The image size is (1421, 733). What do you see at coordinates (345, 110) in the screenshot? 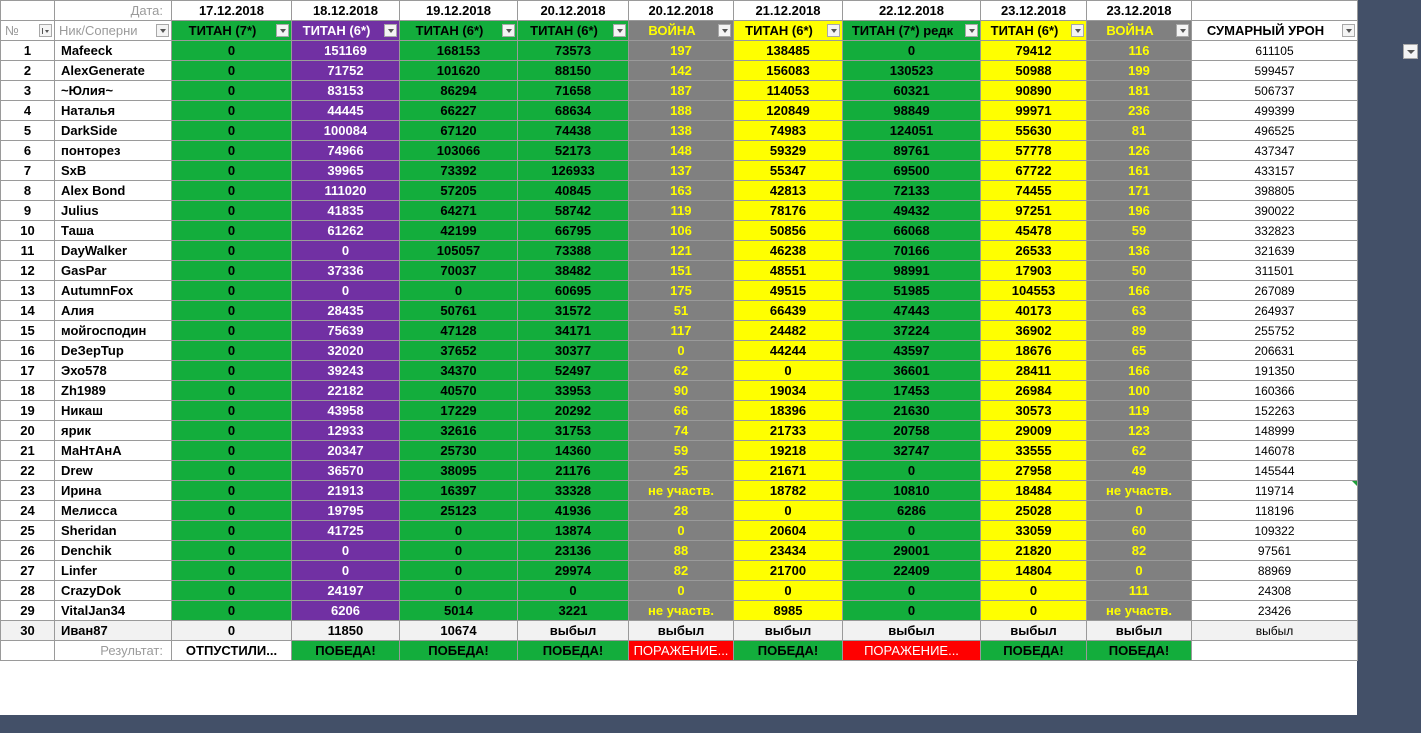
I see `damage-cell: 44445` at bounding box center [345, 110].